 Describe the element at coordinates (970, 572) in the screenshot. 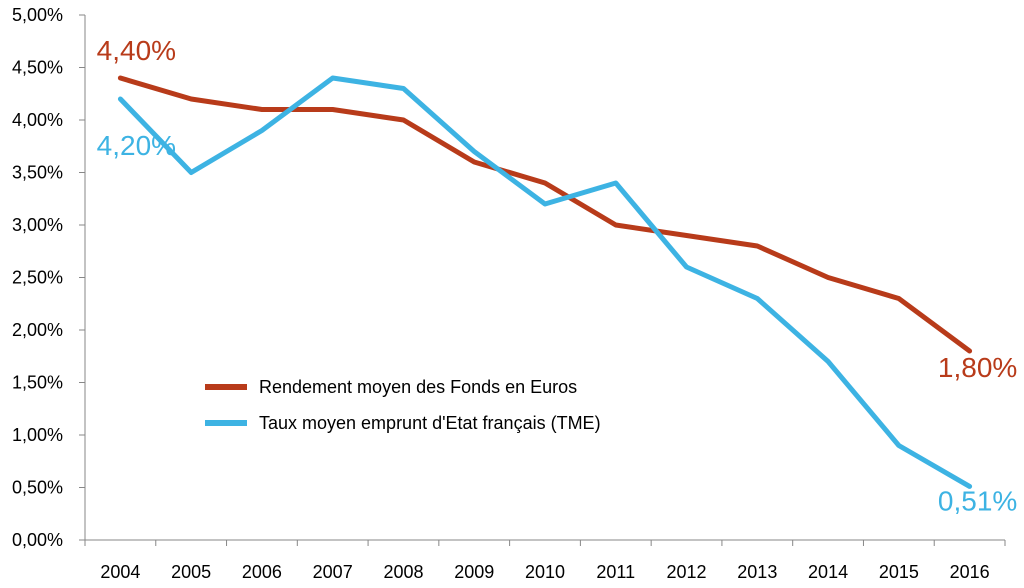

I see `x-tick-label: 2016` at that location.